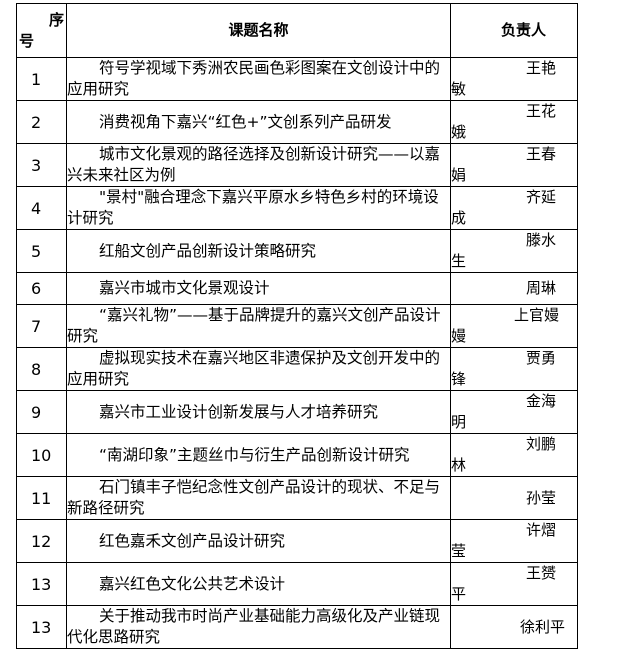 Image resolution: width=620 pixels, height=661 pixels. What do you see at coordinates (505, 325) in the screenshot?
I see `row-owner: 上官嫚嫚` at bounding box center [505, 325].